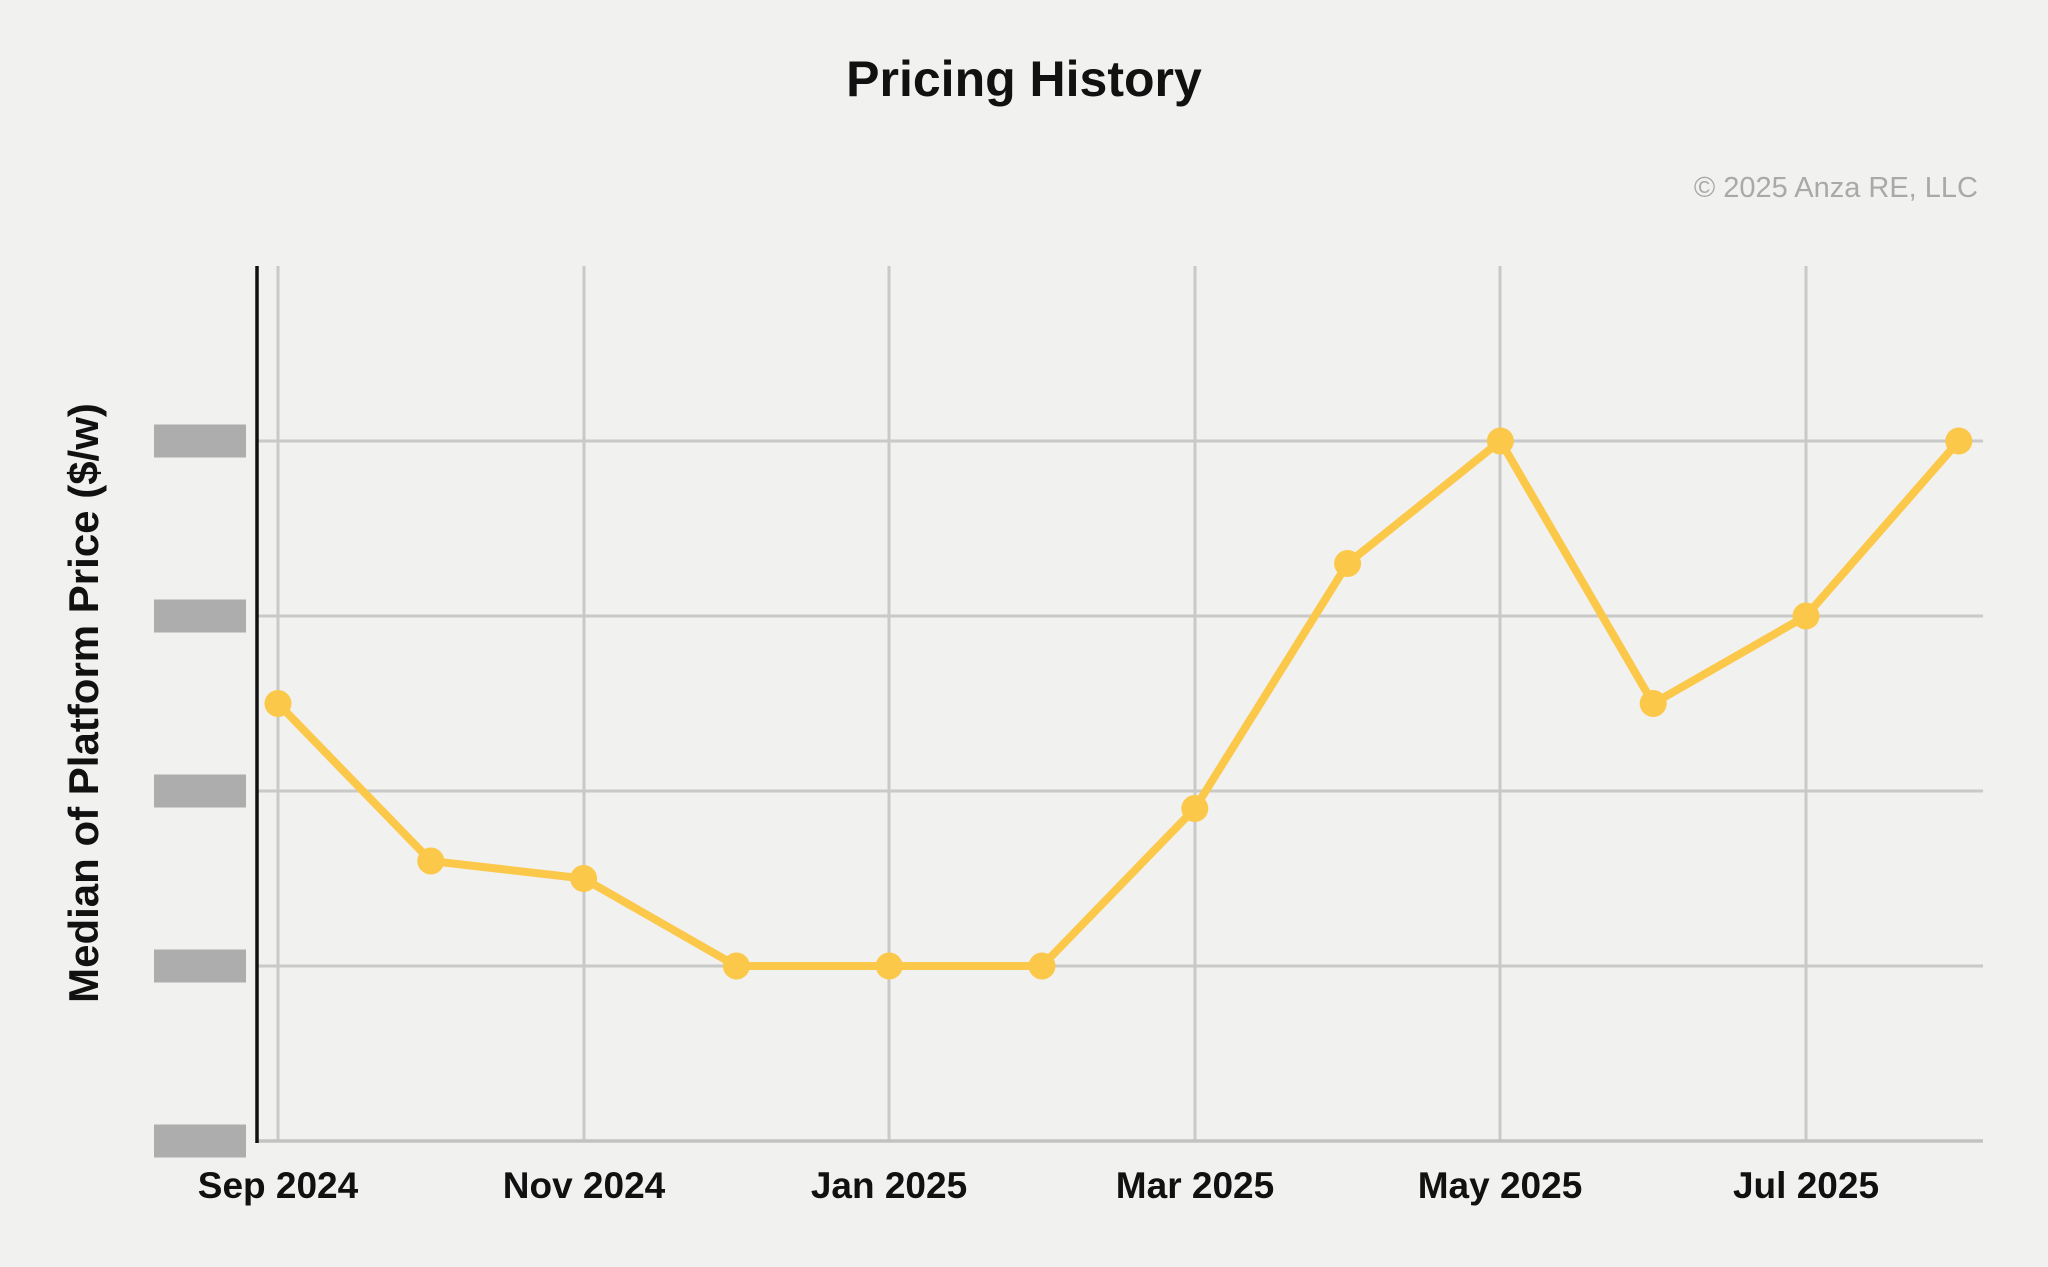 The image size is (2048, 1267). What do you see at coordinates (1024, 79) in the screenshot?
I see `chart-title: Pricing History` at bounding box center [1024, 79].